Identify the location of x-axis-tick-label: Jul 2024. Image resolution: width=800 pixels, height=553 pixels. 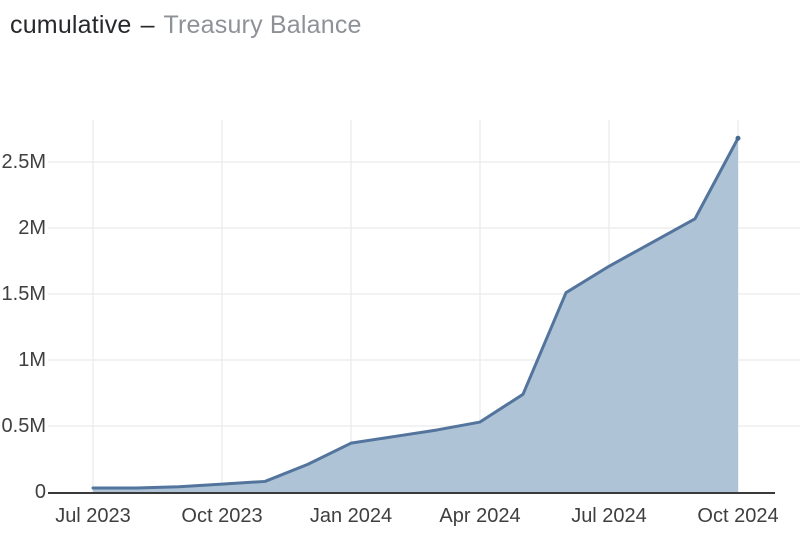
(609, 516).